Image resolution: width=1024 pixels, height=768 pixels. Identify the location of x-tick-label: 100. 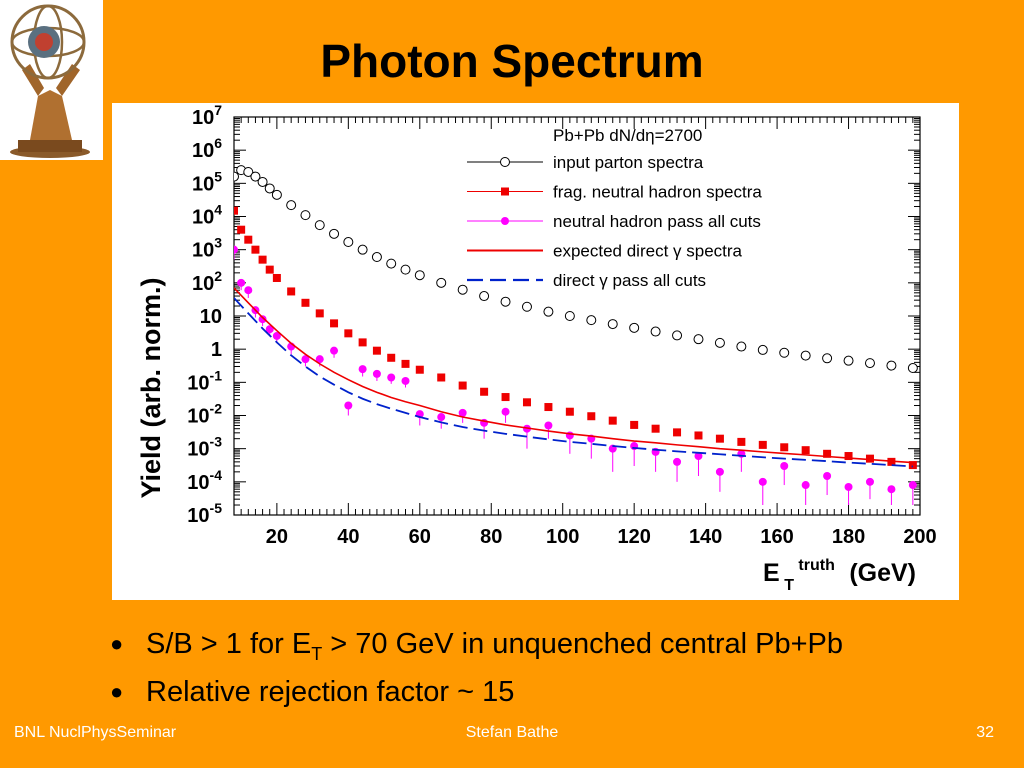
(562, 537).